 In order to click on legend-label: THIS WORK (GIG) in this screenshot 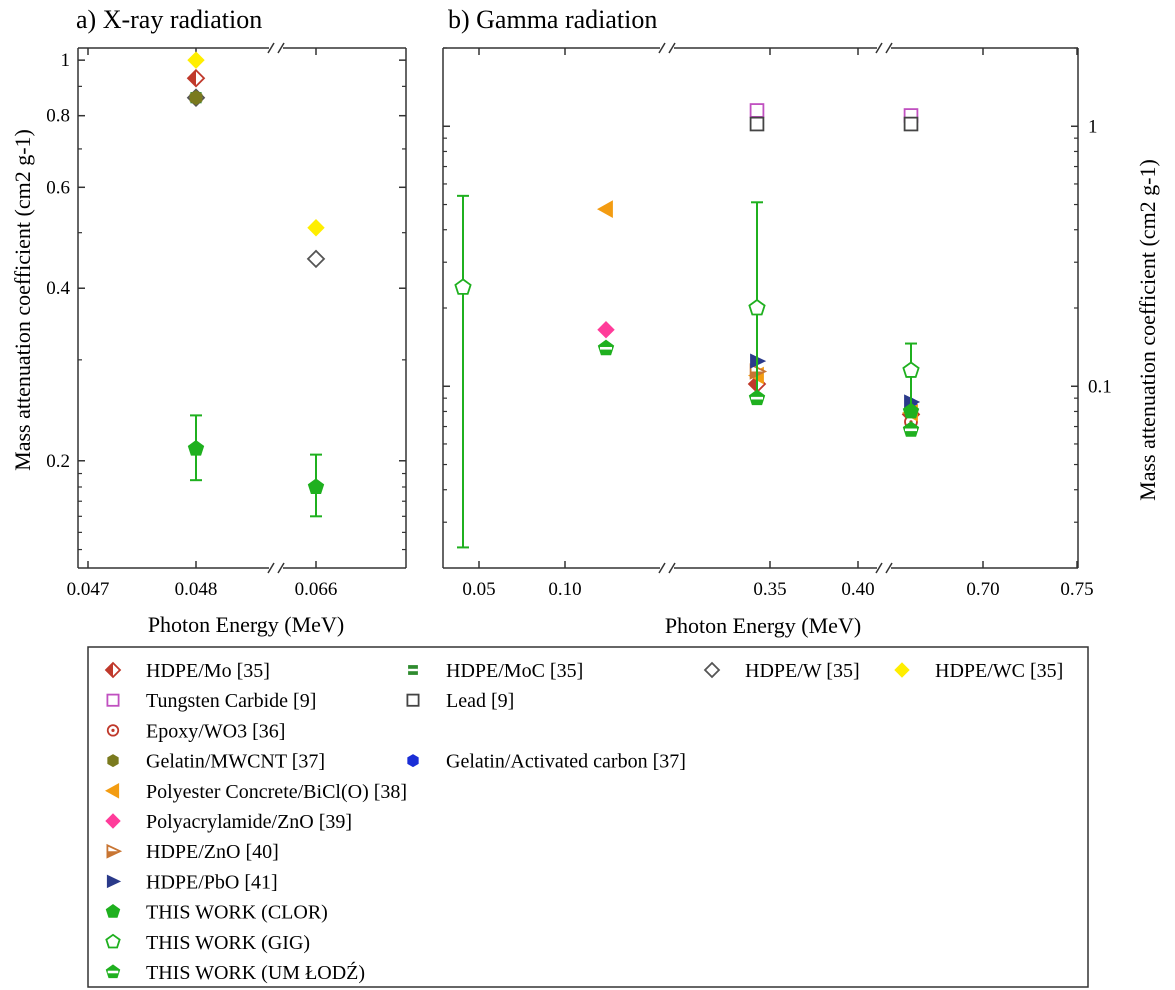, I will do `click(228, 943)`.